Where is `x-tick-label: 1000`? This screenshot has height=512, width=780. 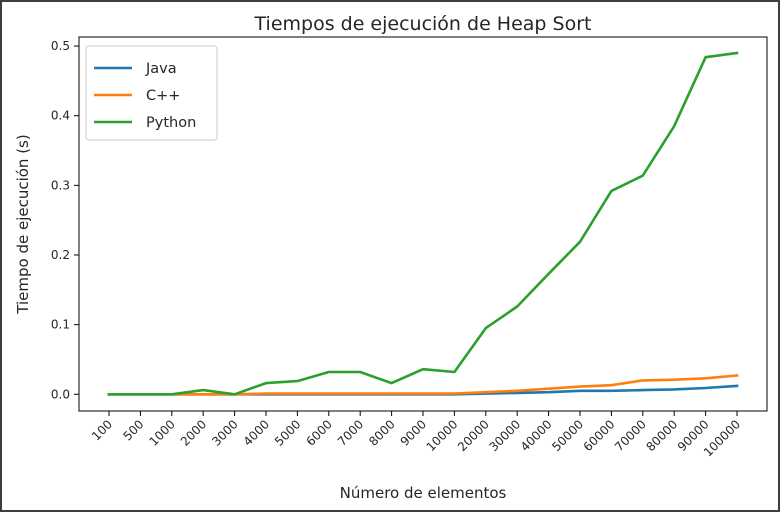 x-tick-label: 1000 is located at coordinates (161, 432).